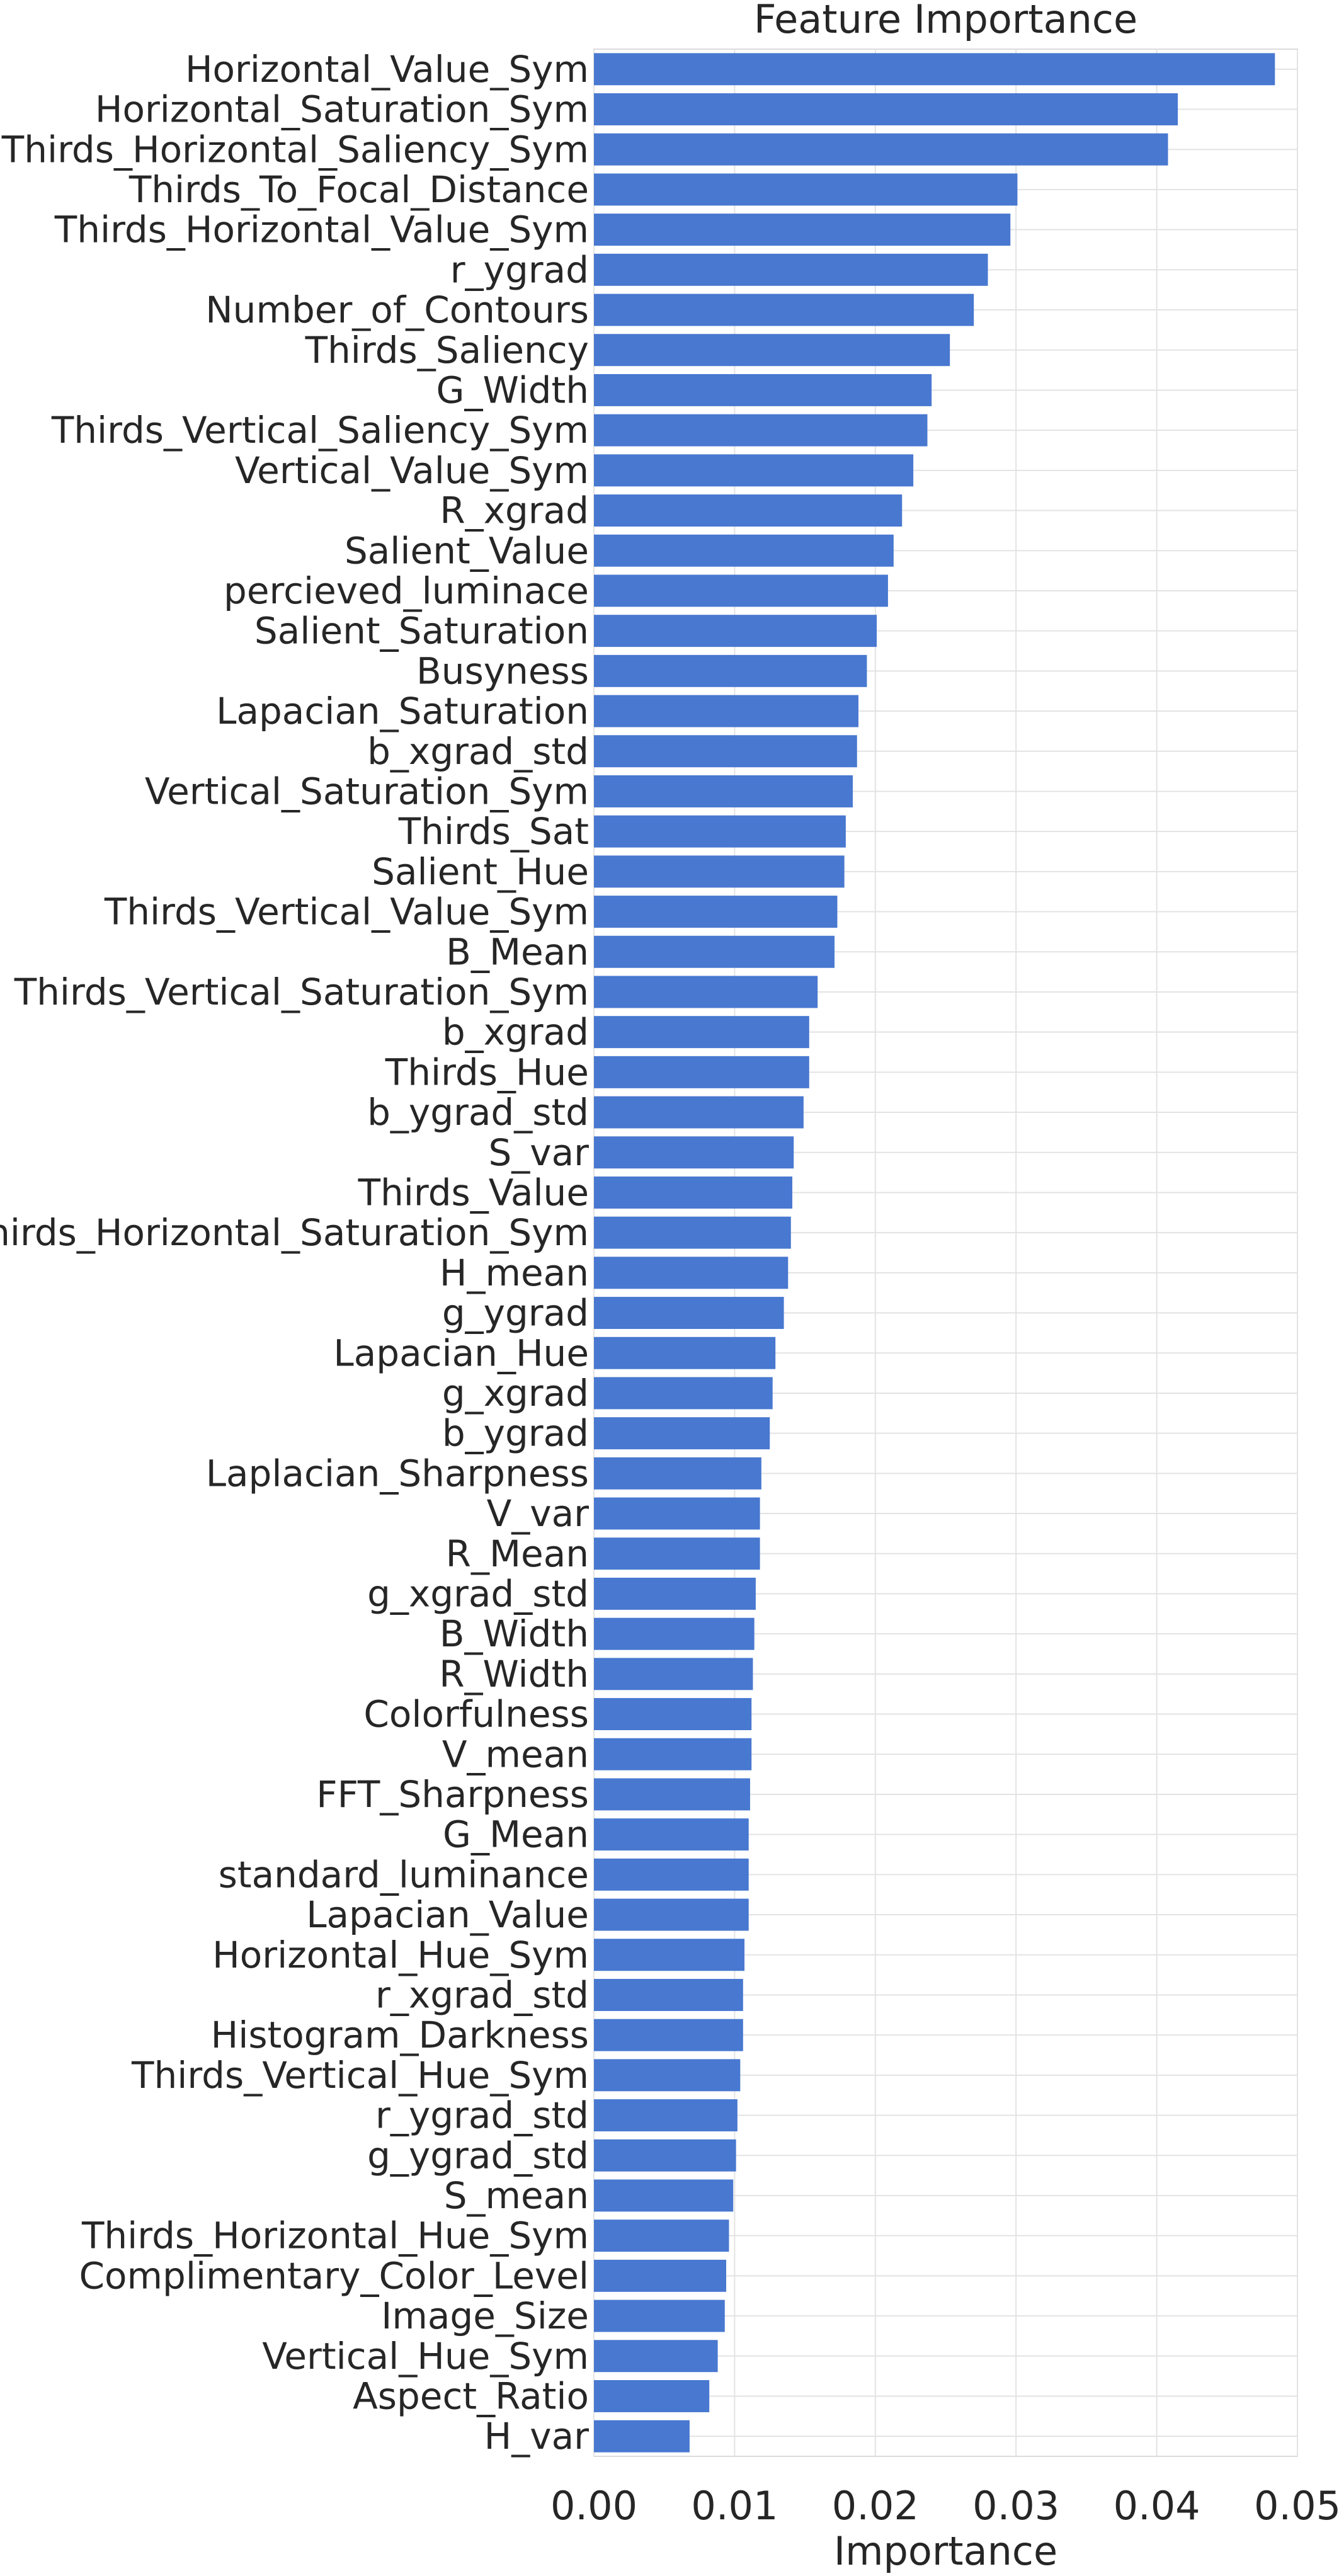 This screenshot has width=1339, height=2576. I want to click on category-label: Horizontal_Hue_Sym, so click(400, 1955).